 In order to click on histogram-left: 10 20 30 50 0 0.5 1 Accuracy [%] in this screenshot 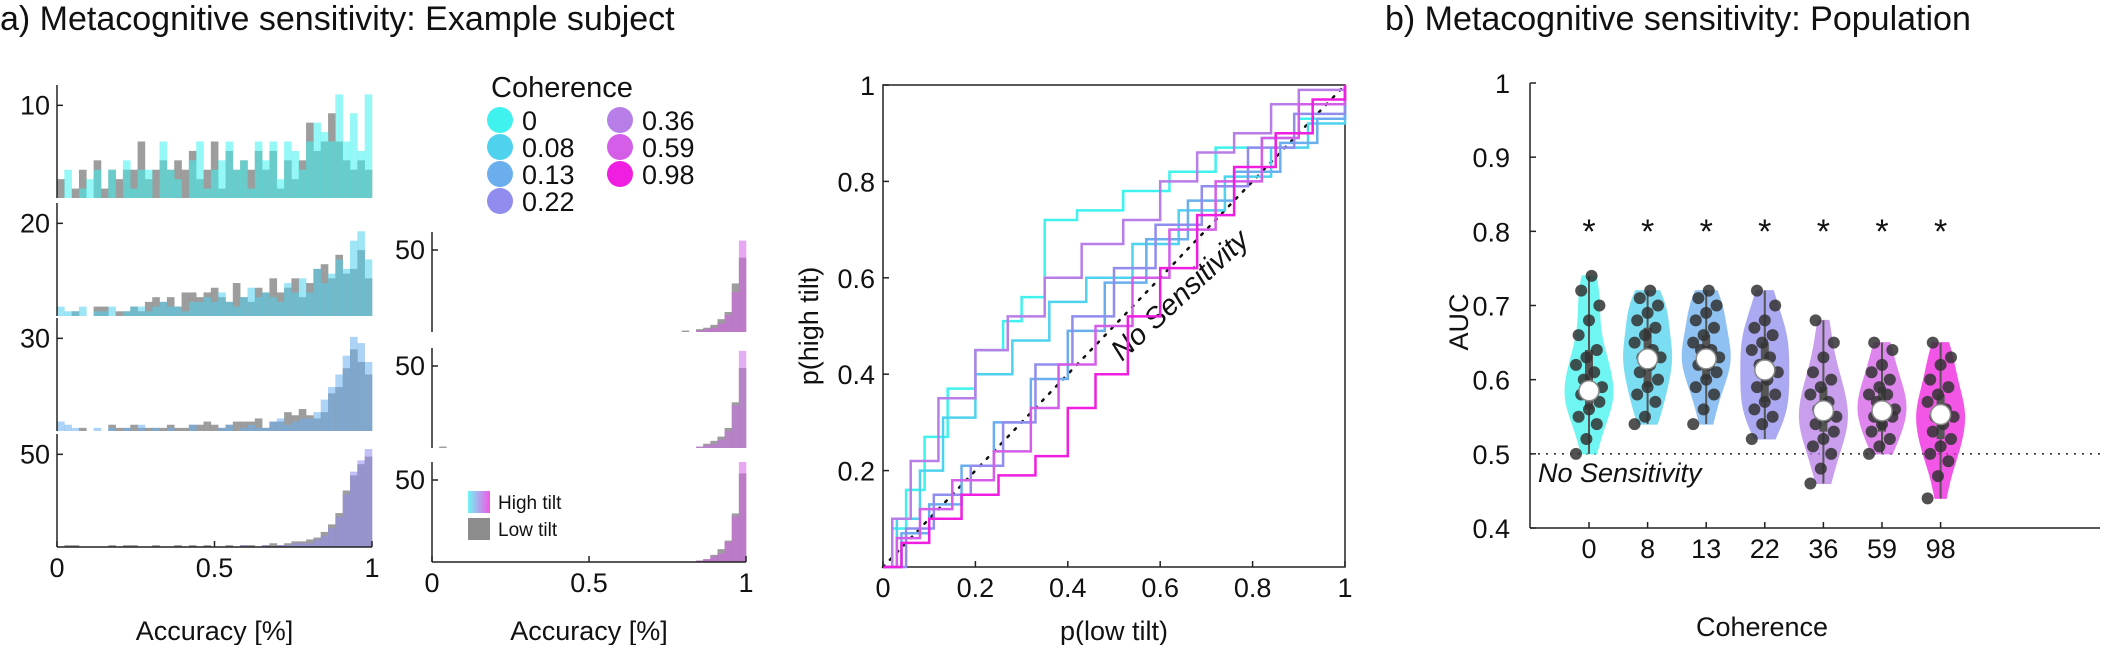, I will do `click(200, 365)`.